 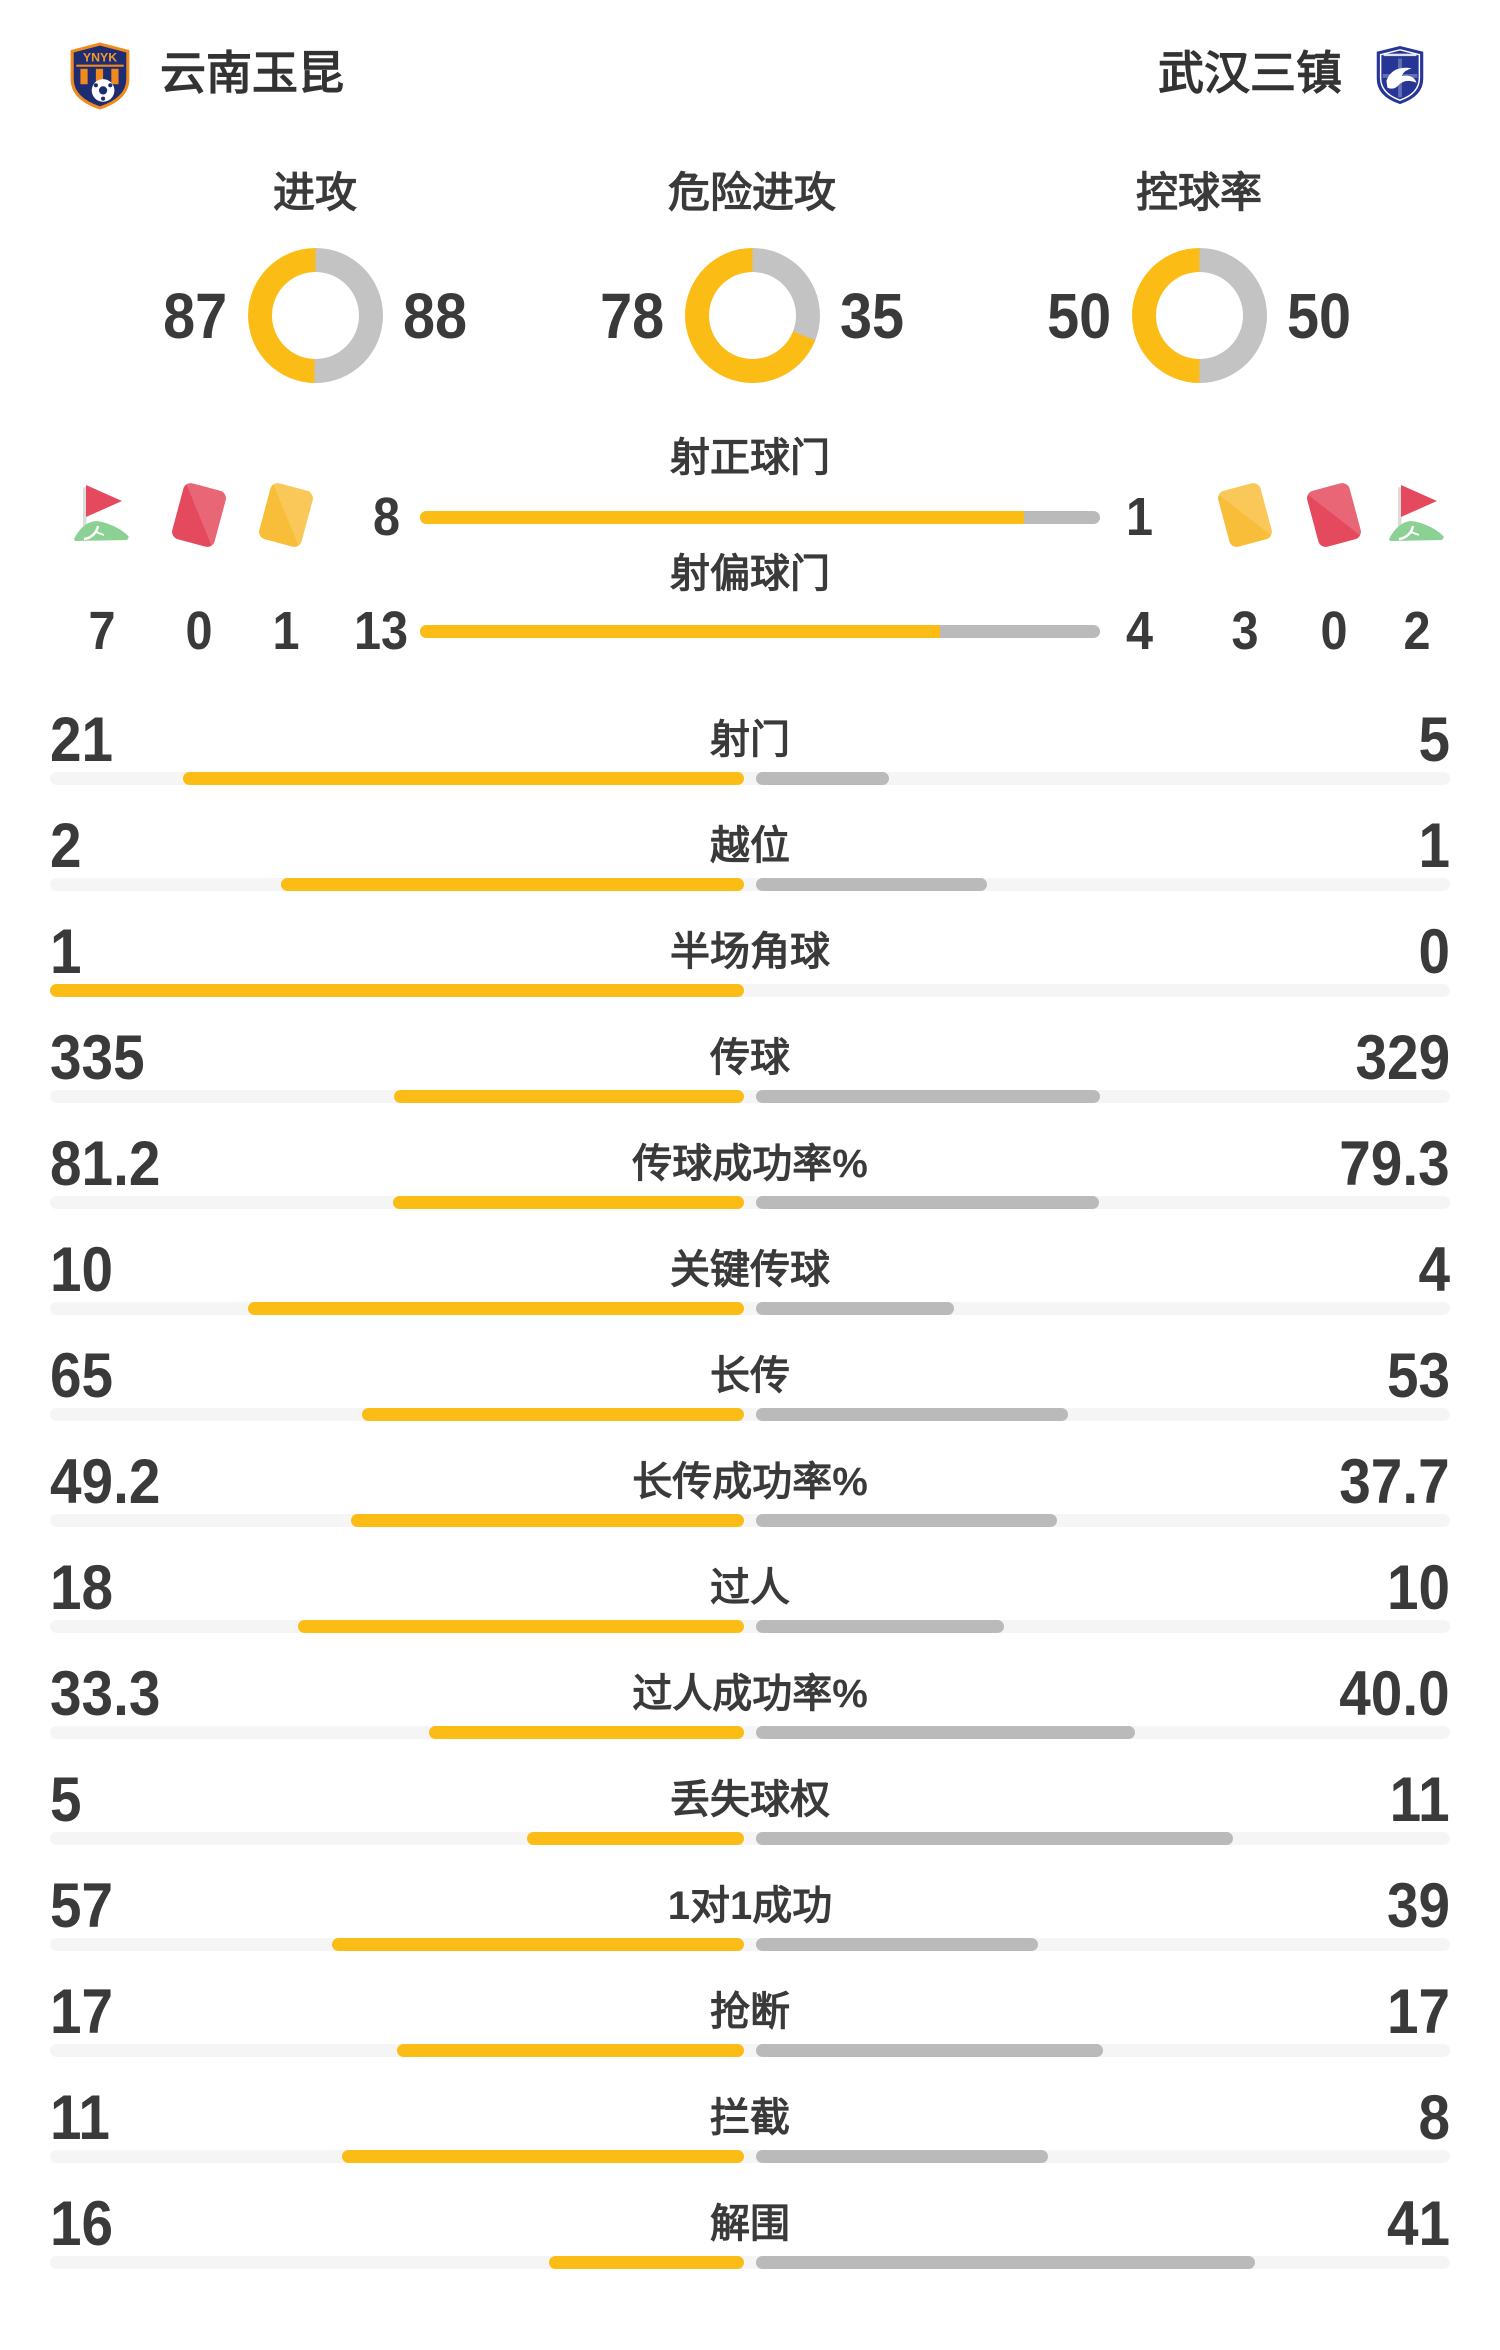 I want to click on stat-home-value: 49.2, so click(x=105, y=1482).